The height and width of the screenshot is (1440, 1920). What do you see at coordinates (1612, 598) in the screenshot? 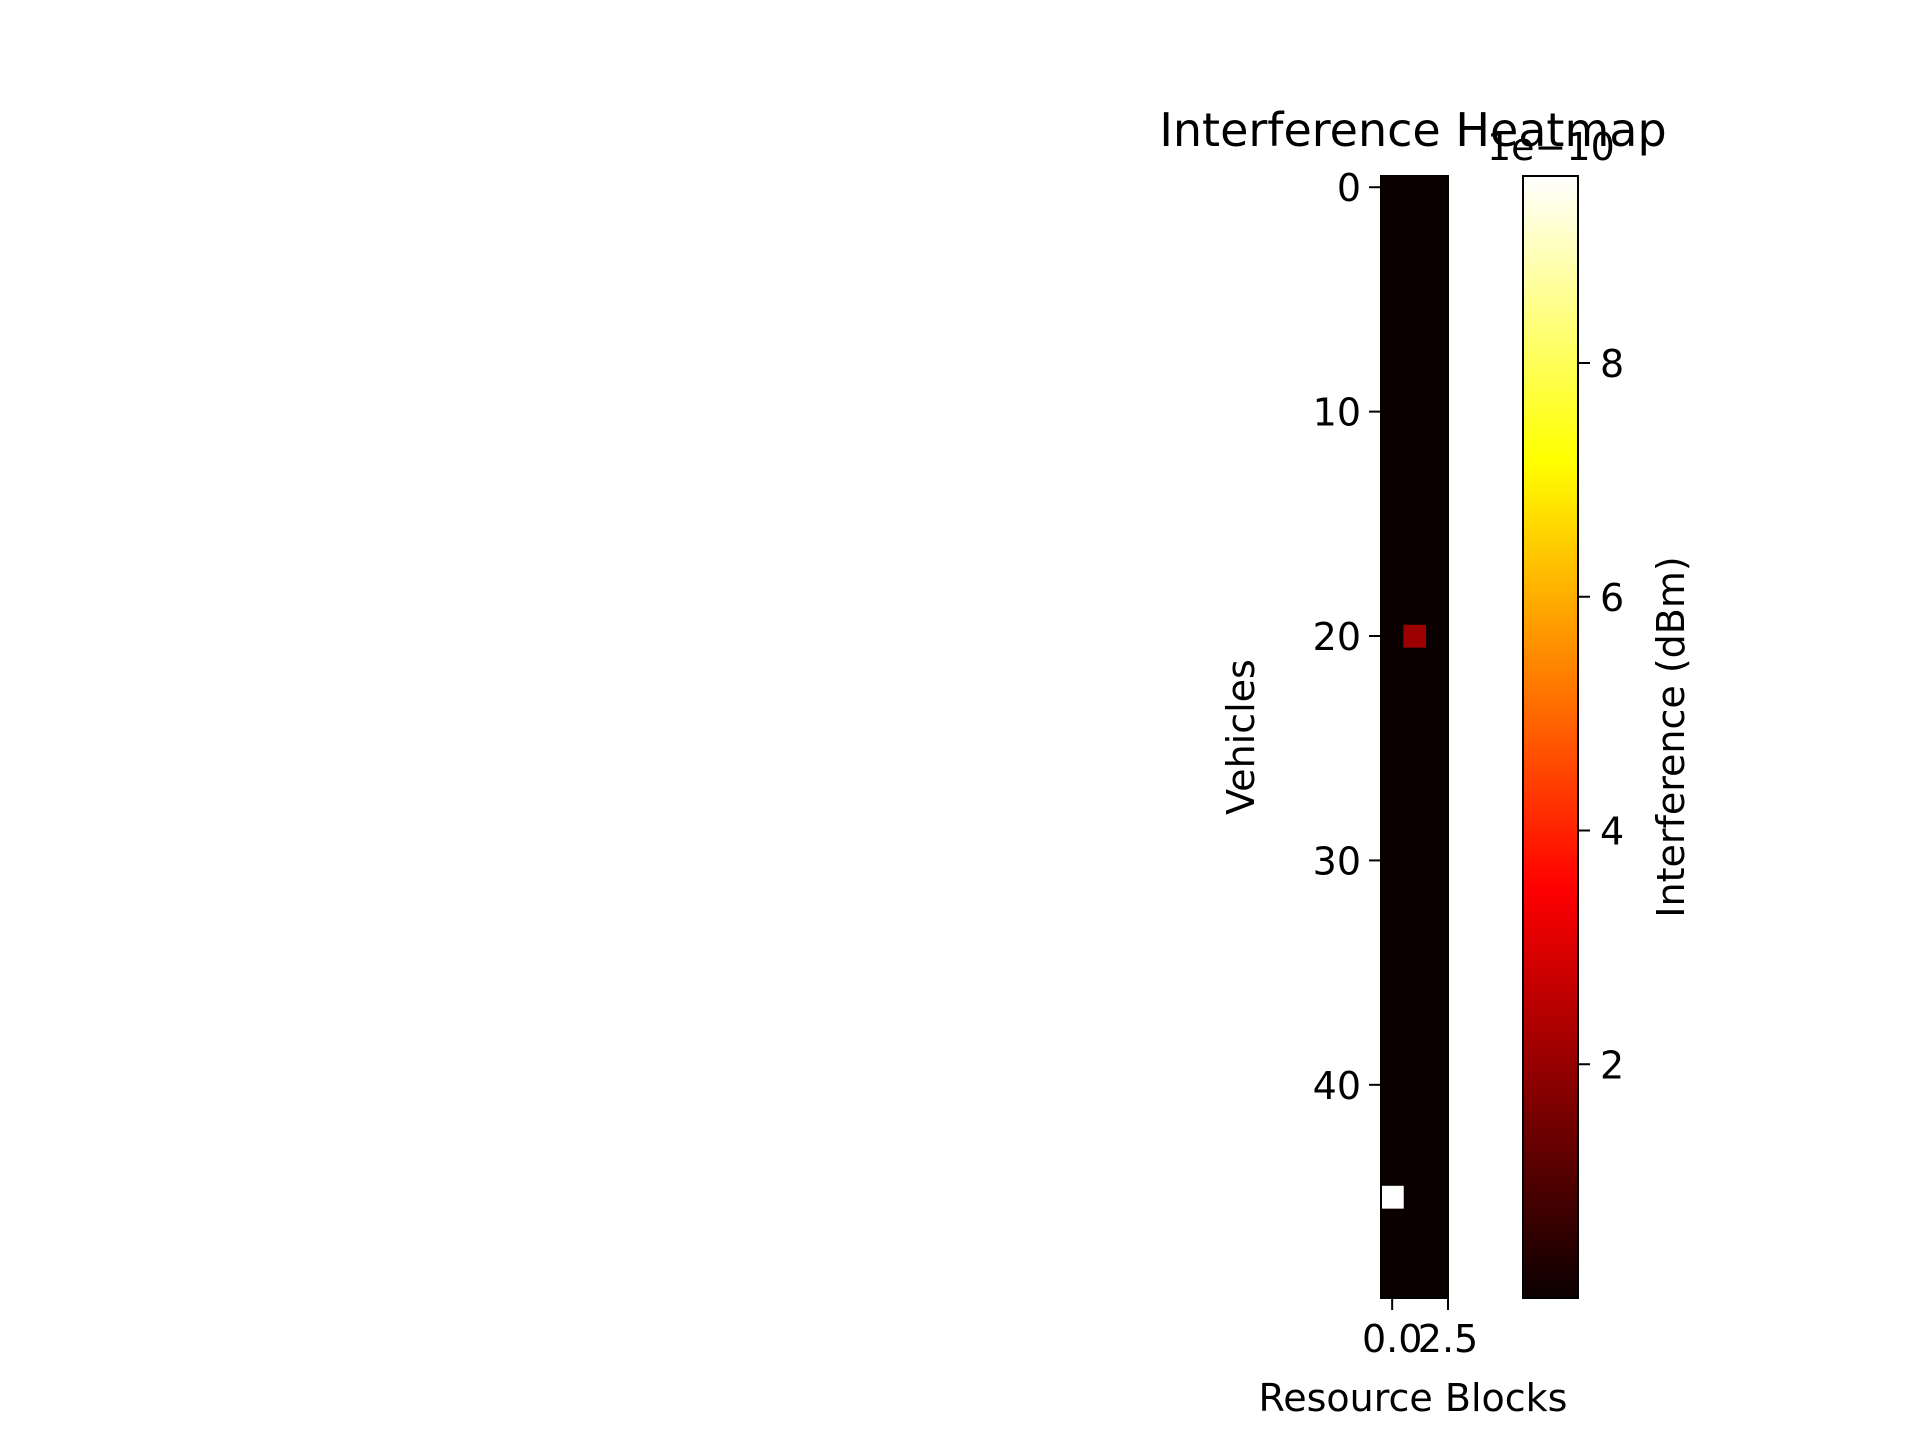
I see `colorbar-tick-label: 6` at bounding box center [1612, 598].